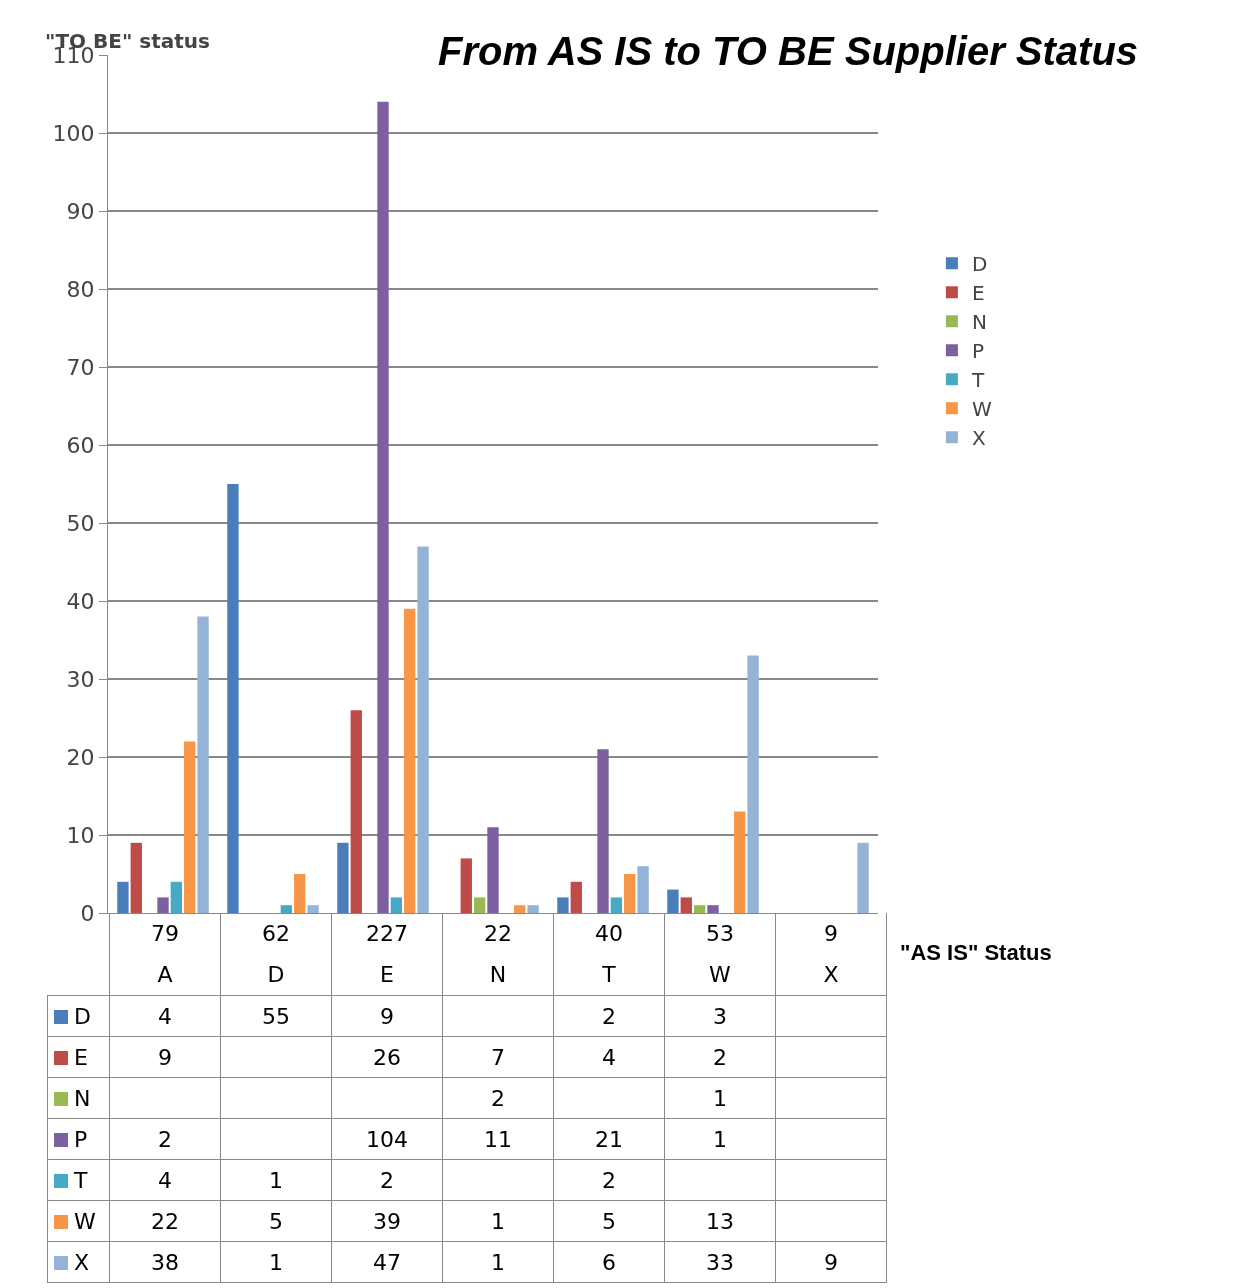 Image resolution: width=1249 pixels, height=1288 pixels. What do you see at coordinates (387, 975) in the screenshot?
I see `x-tick-label: E` at bounding box center [387, 975].